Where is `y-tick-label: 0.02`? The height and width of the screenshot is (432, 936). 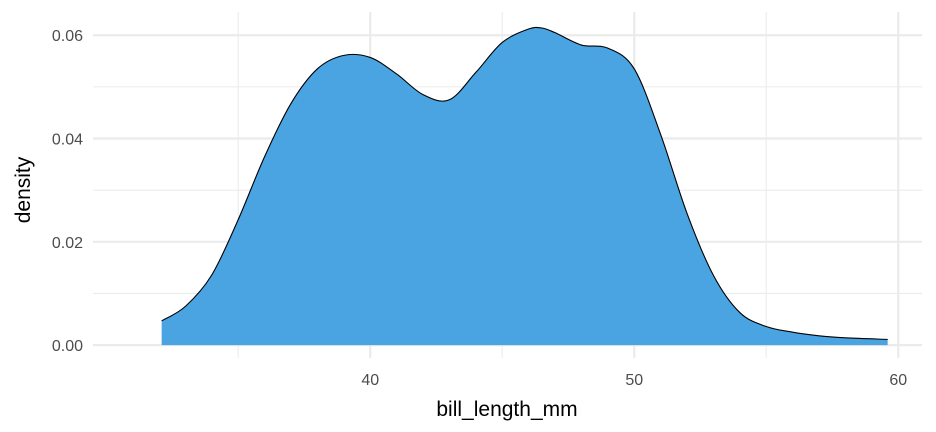 y-tick-label: 0.02 is located at coordinates (67, 243).